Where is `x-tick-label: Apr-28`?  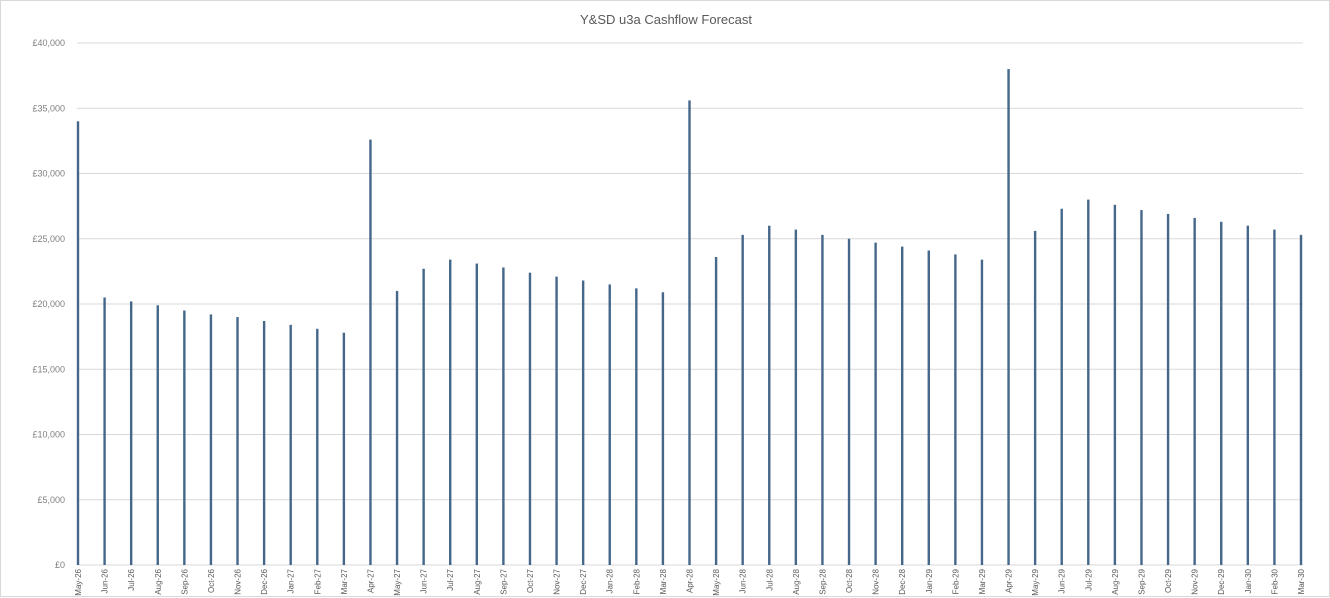
x-tick-label: Apr-28 is located at coordinates (690, 580).